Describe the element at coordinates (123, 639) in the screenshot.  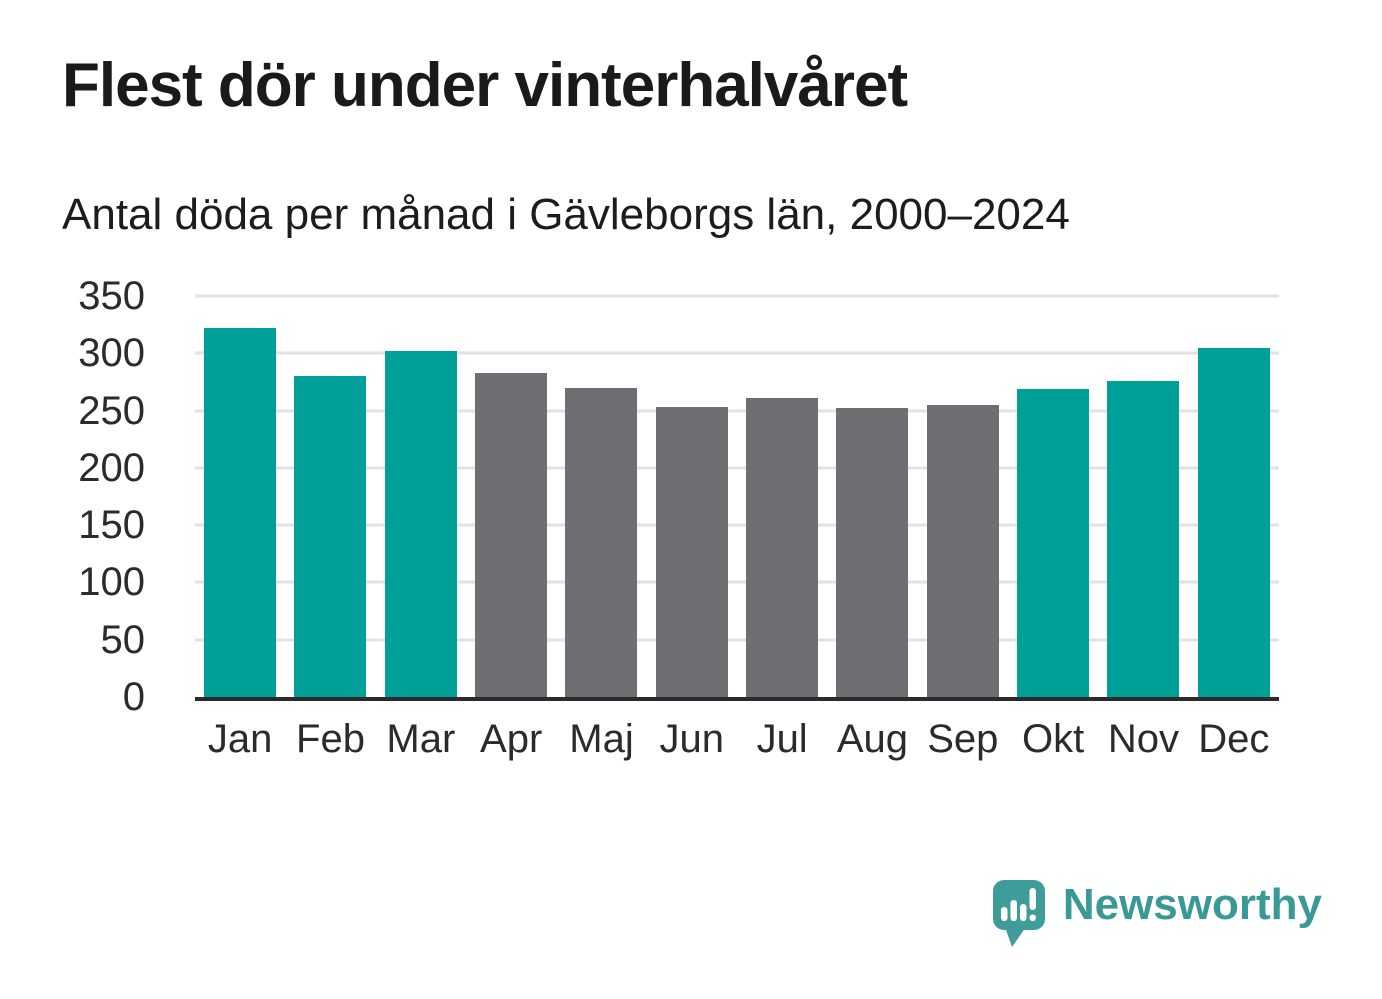
I see `y-axis-tick-label: 50` at that location.